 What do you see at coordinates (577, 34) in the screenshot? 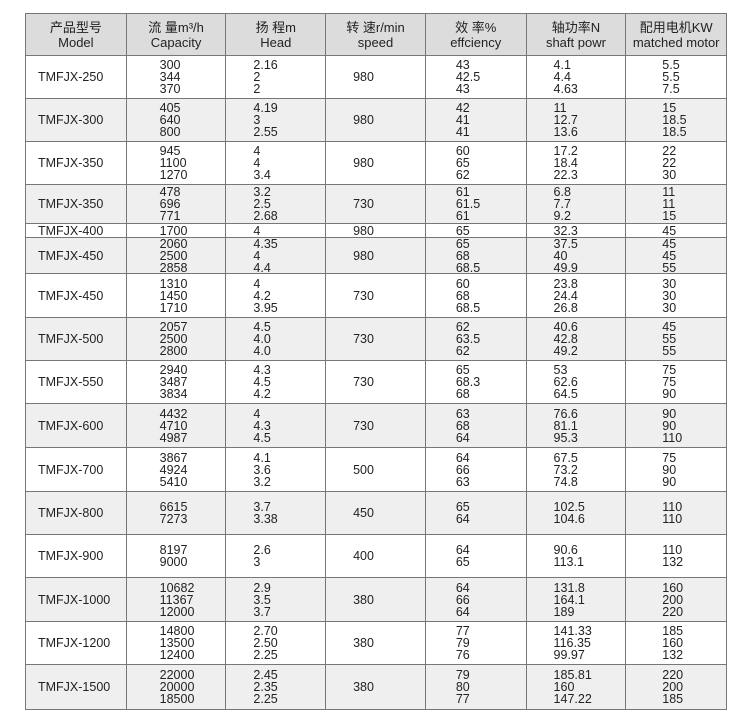
I see `header-cell: 轴功率N shaft powr` at bounding box center [577, 34].